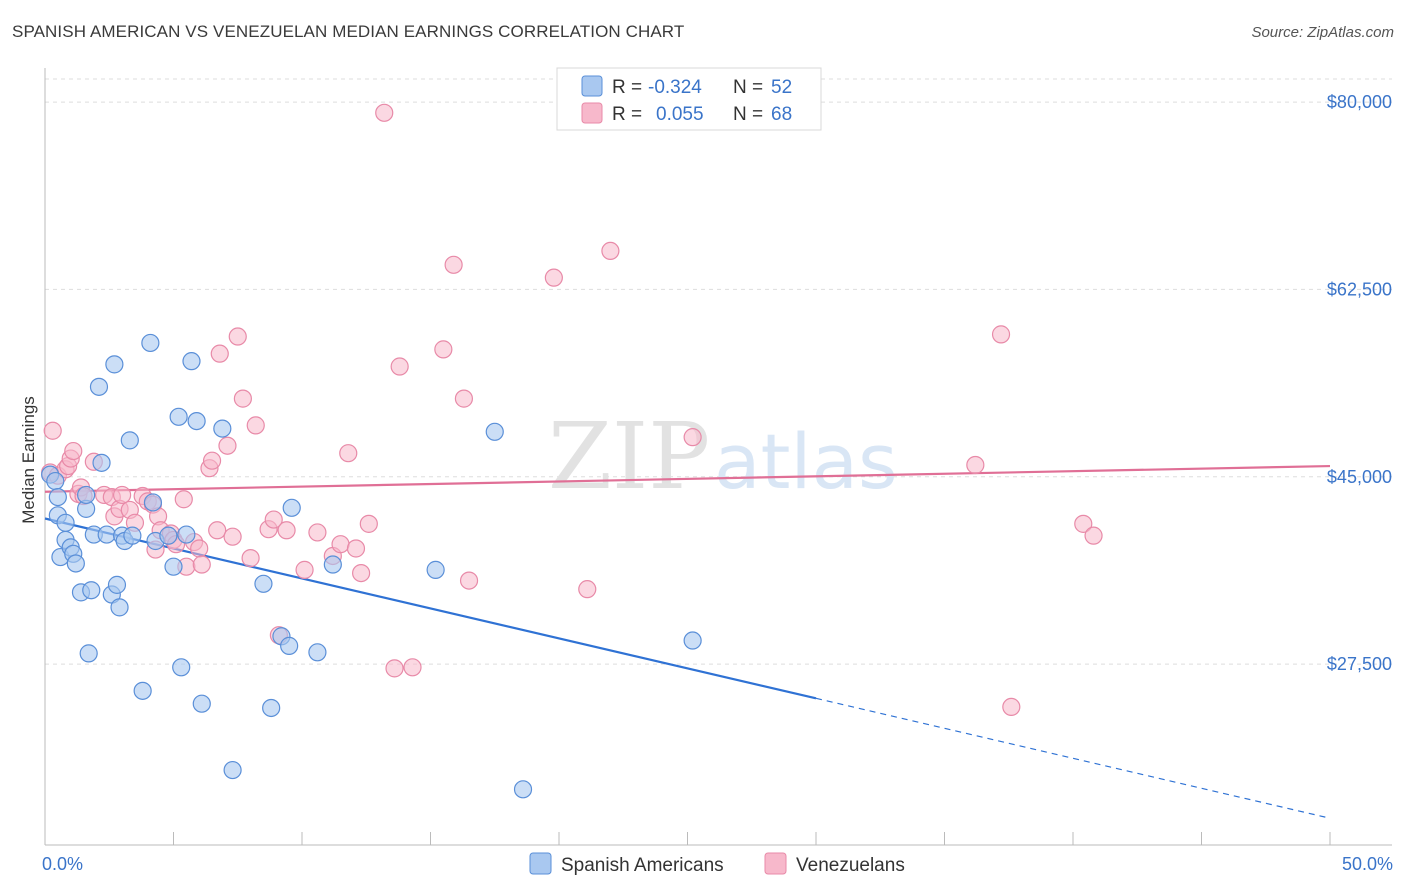 This screenshot has width=1406, height=892. I want to click on x-tick-label-min: 0.0%, so click(62, 864).